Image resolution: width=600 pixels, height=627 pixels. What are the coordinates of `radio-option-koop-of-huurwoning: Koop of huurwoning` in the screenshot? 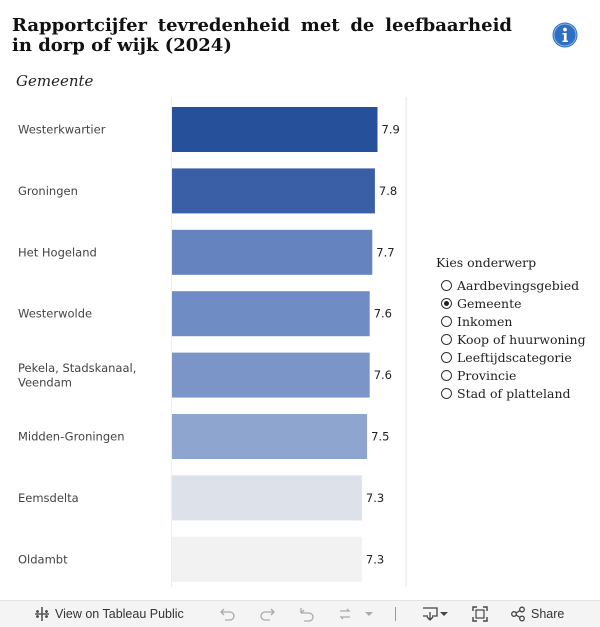 It's located at (513, 339).